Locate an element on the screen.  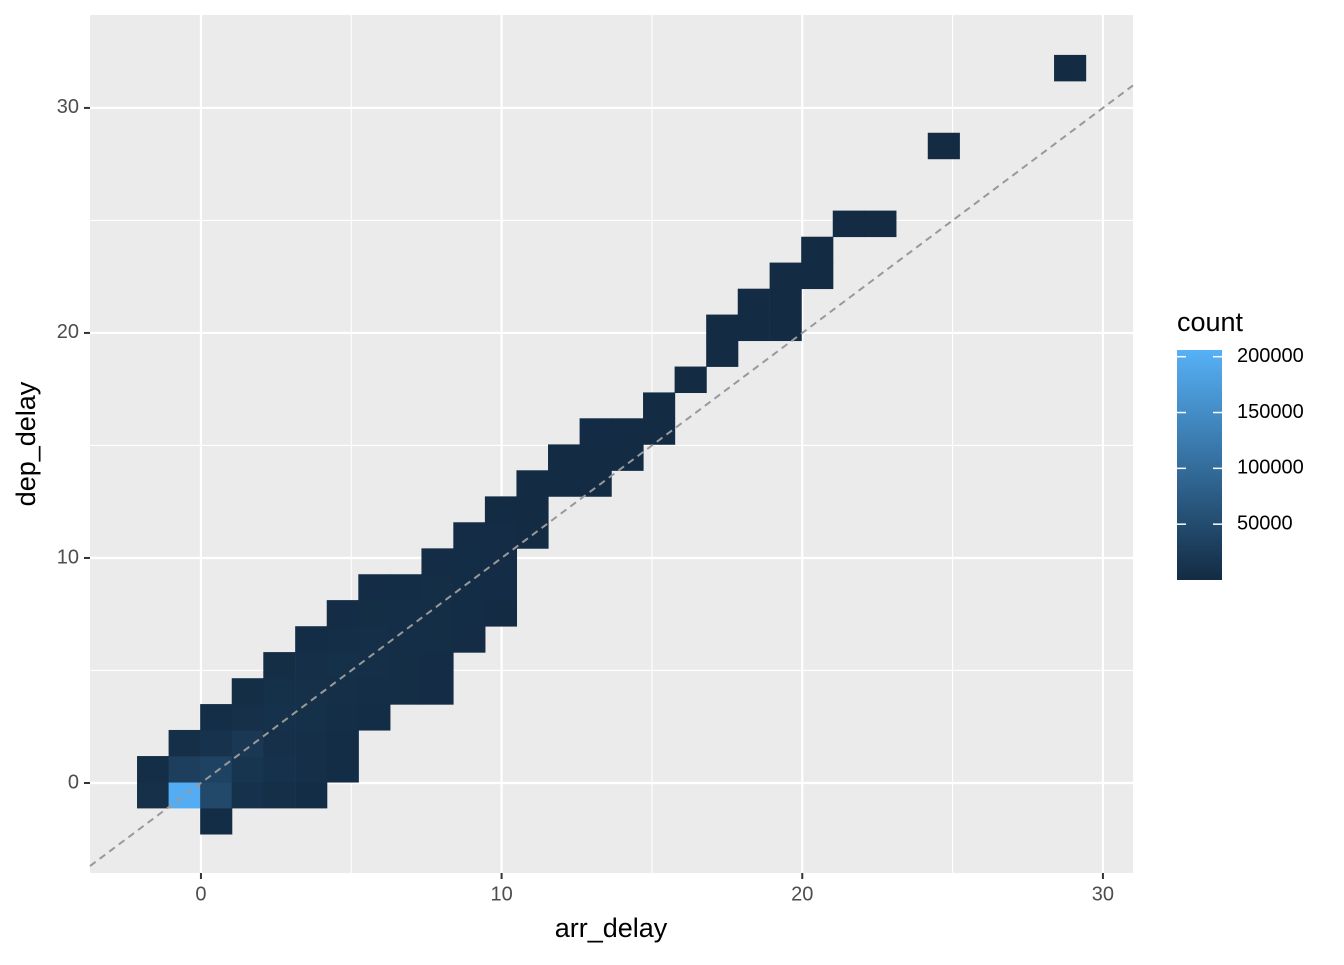
colorbar-label: 100000 is located at coordinates (1270, 468).